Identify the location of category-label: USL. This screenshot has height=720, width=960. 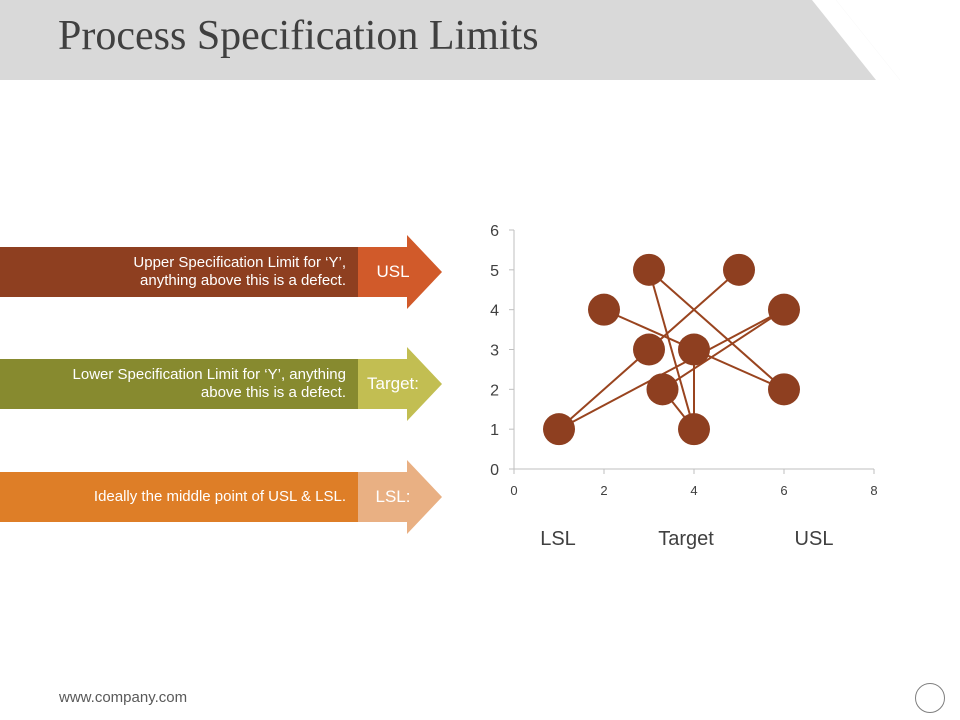
(814, 539).